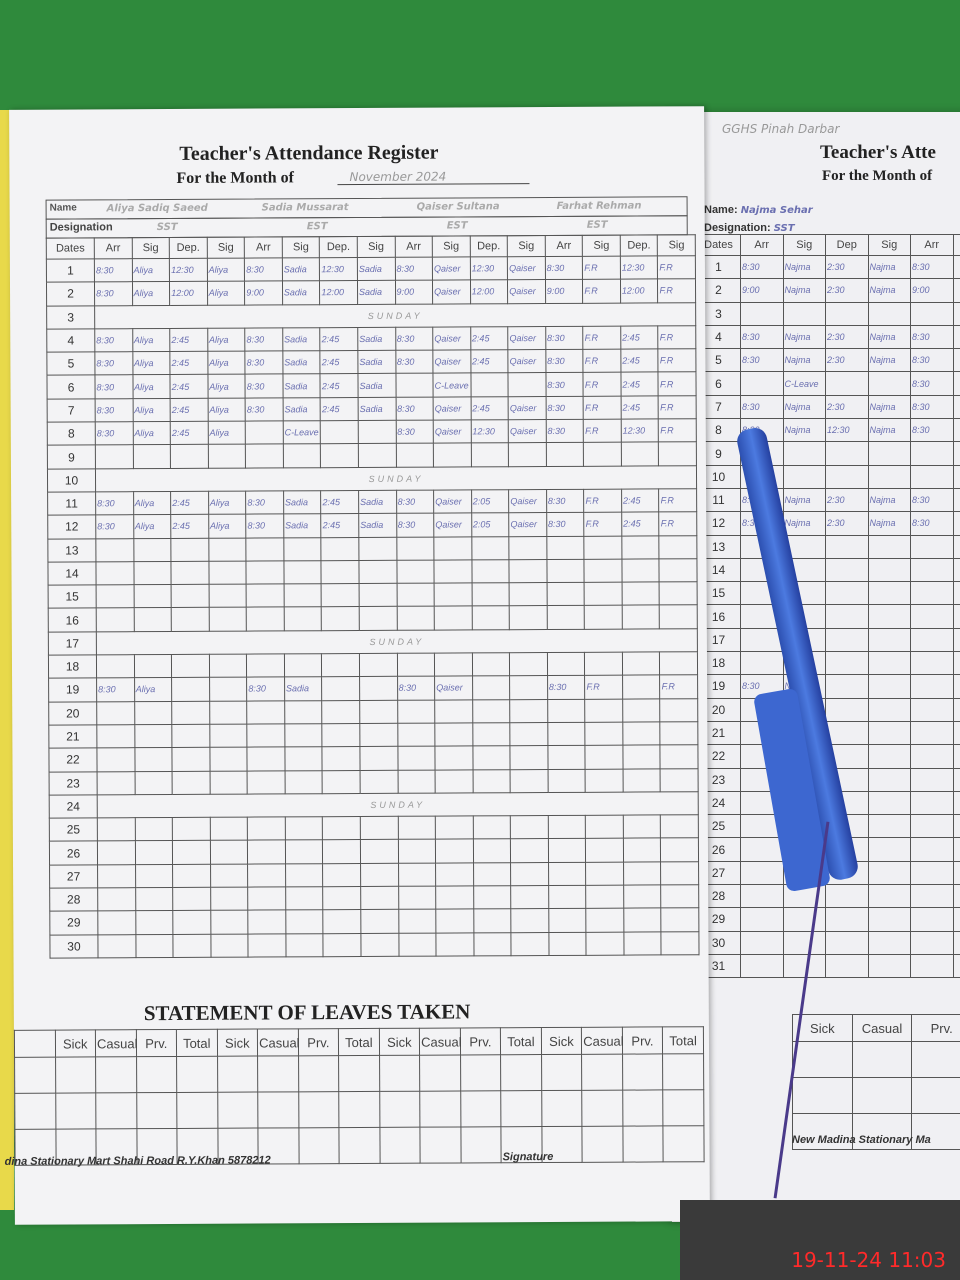  What do you see at coordinates (804, 337) in the screenshot?
I see `attendance-cell: Najma` at bounding box center [804, 337].